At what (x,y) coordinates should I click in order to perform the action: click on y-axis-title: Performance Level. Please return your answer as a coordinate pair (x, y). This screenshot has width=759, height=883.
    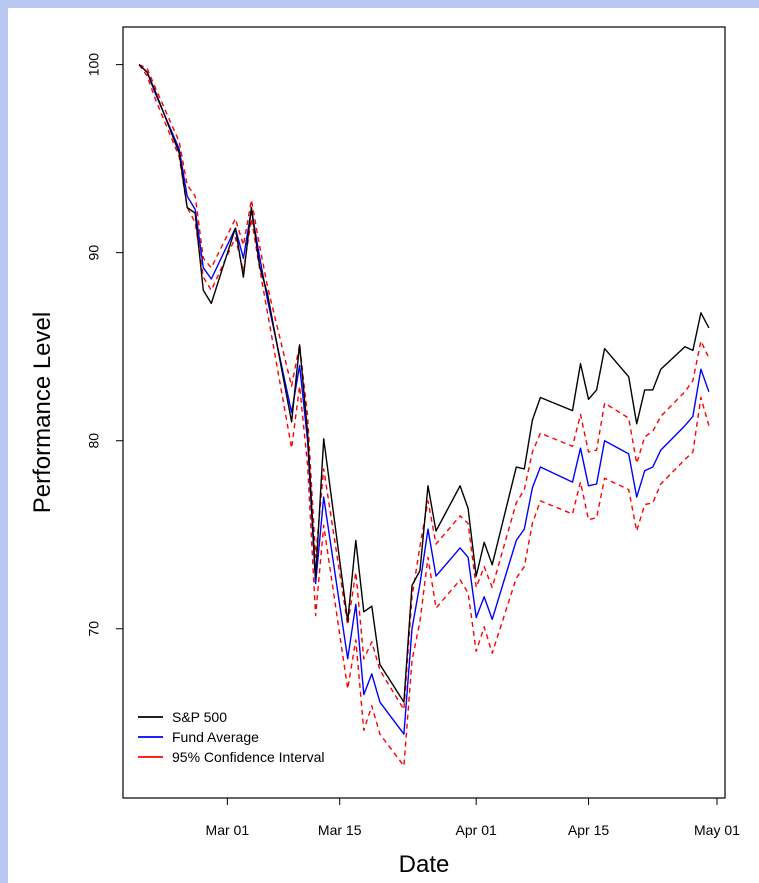
    Looking at the image, I should click on (42, 412).